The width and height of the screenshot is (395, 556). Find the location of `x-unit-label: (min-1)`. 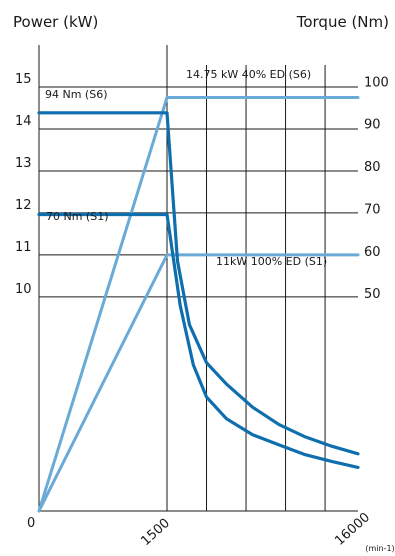

x-unit-label: (min-1) is located at coordinates (379, 548).